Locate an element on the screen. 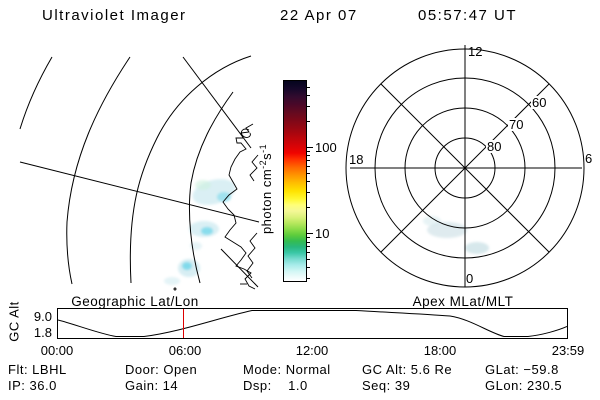  alt-strip-chart is located at coordinates (312, 323).